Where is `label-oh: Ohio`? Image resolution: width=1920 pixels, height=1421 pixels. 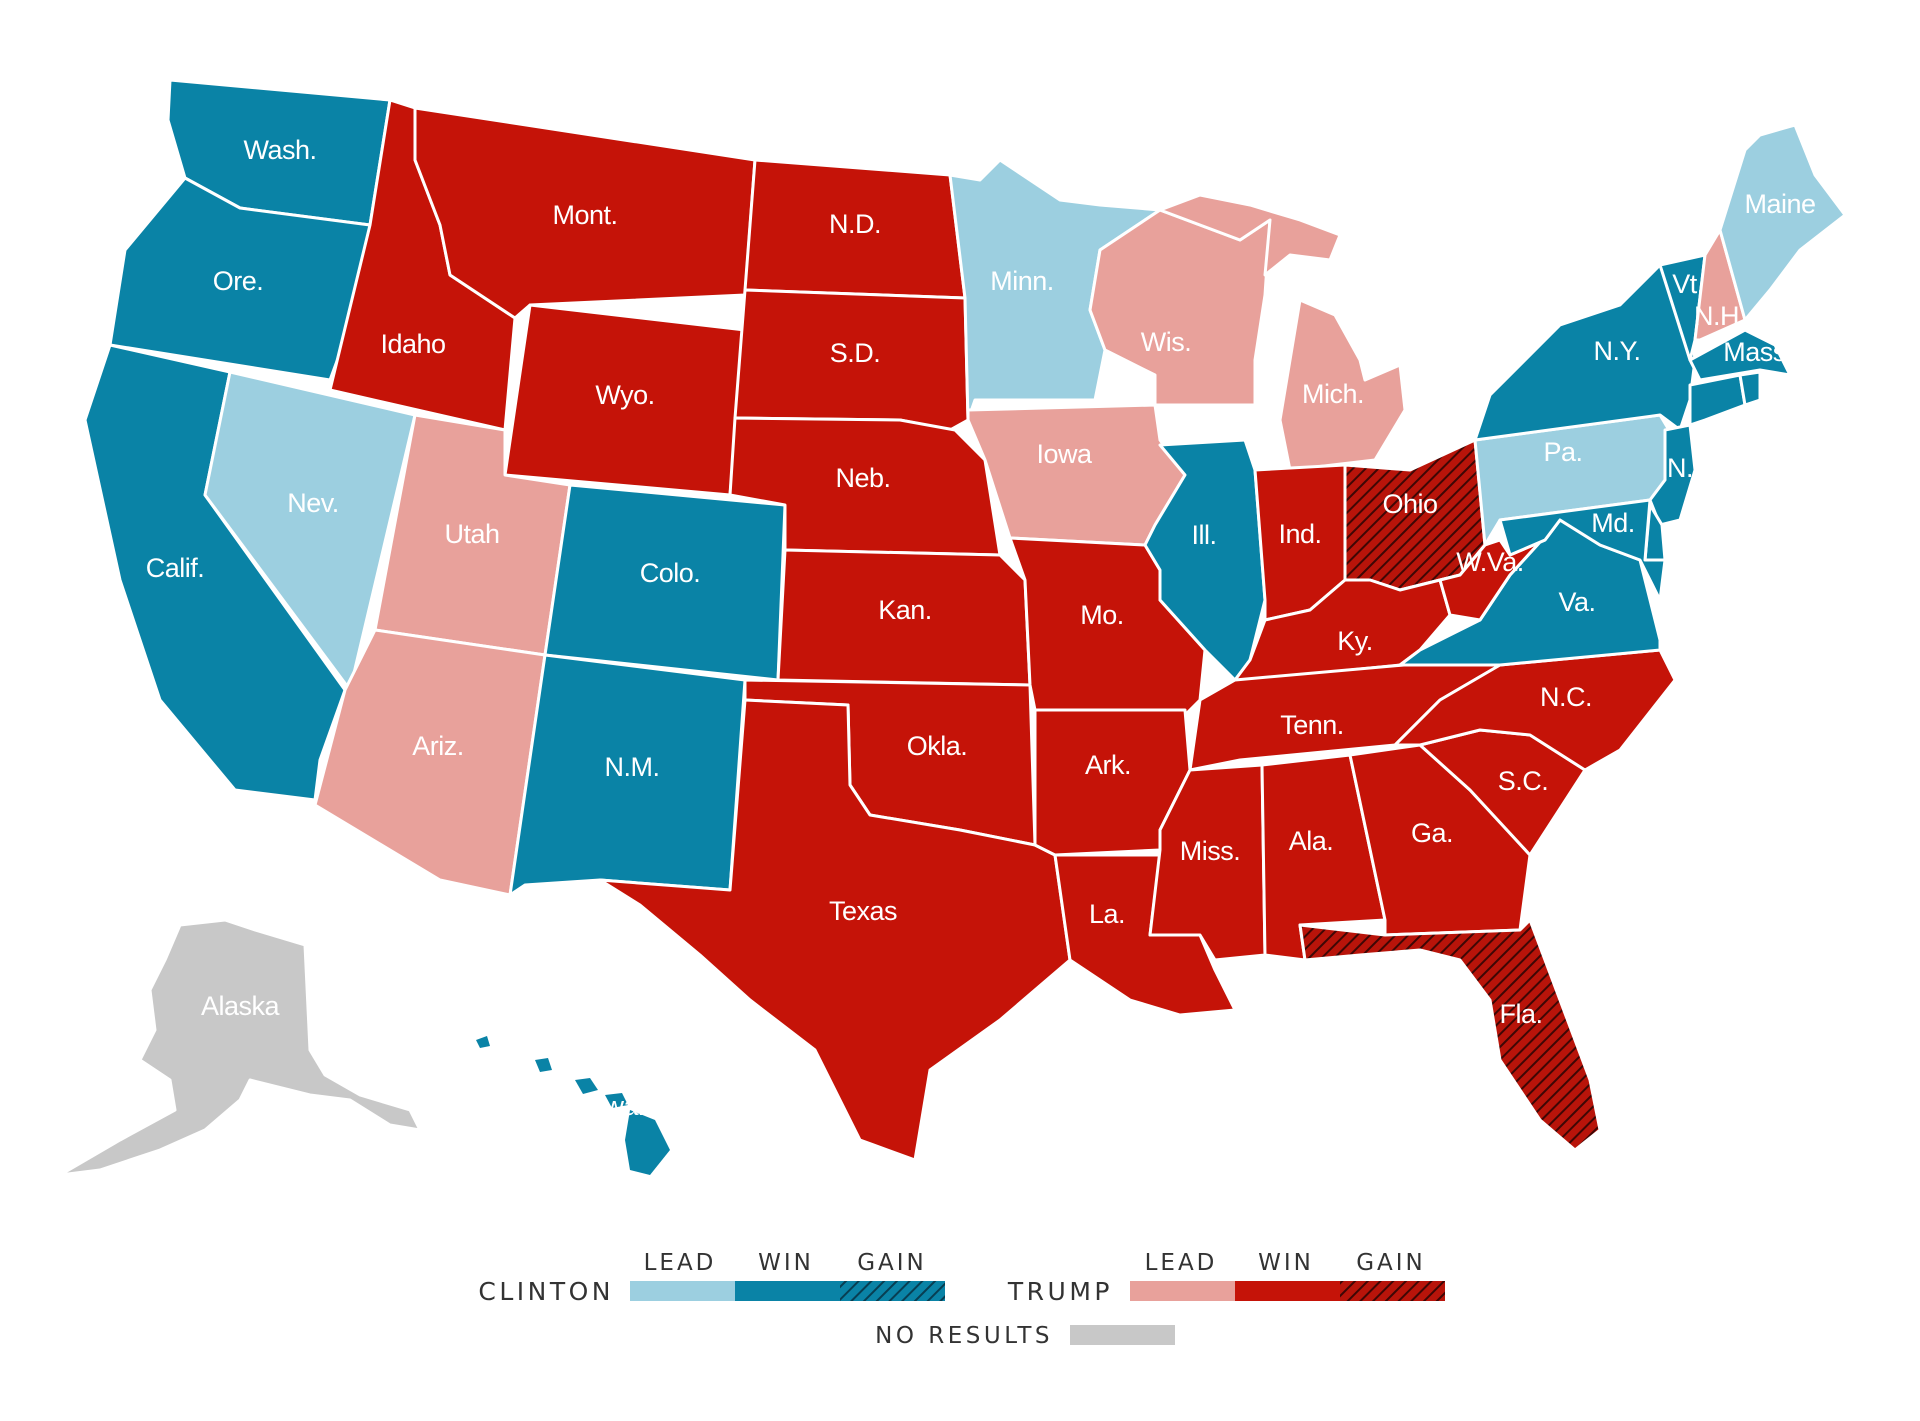 label-oh: Ohio is located at coordinates (1409, 504).